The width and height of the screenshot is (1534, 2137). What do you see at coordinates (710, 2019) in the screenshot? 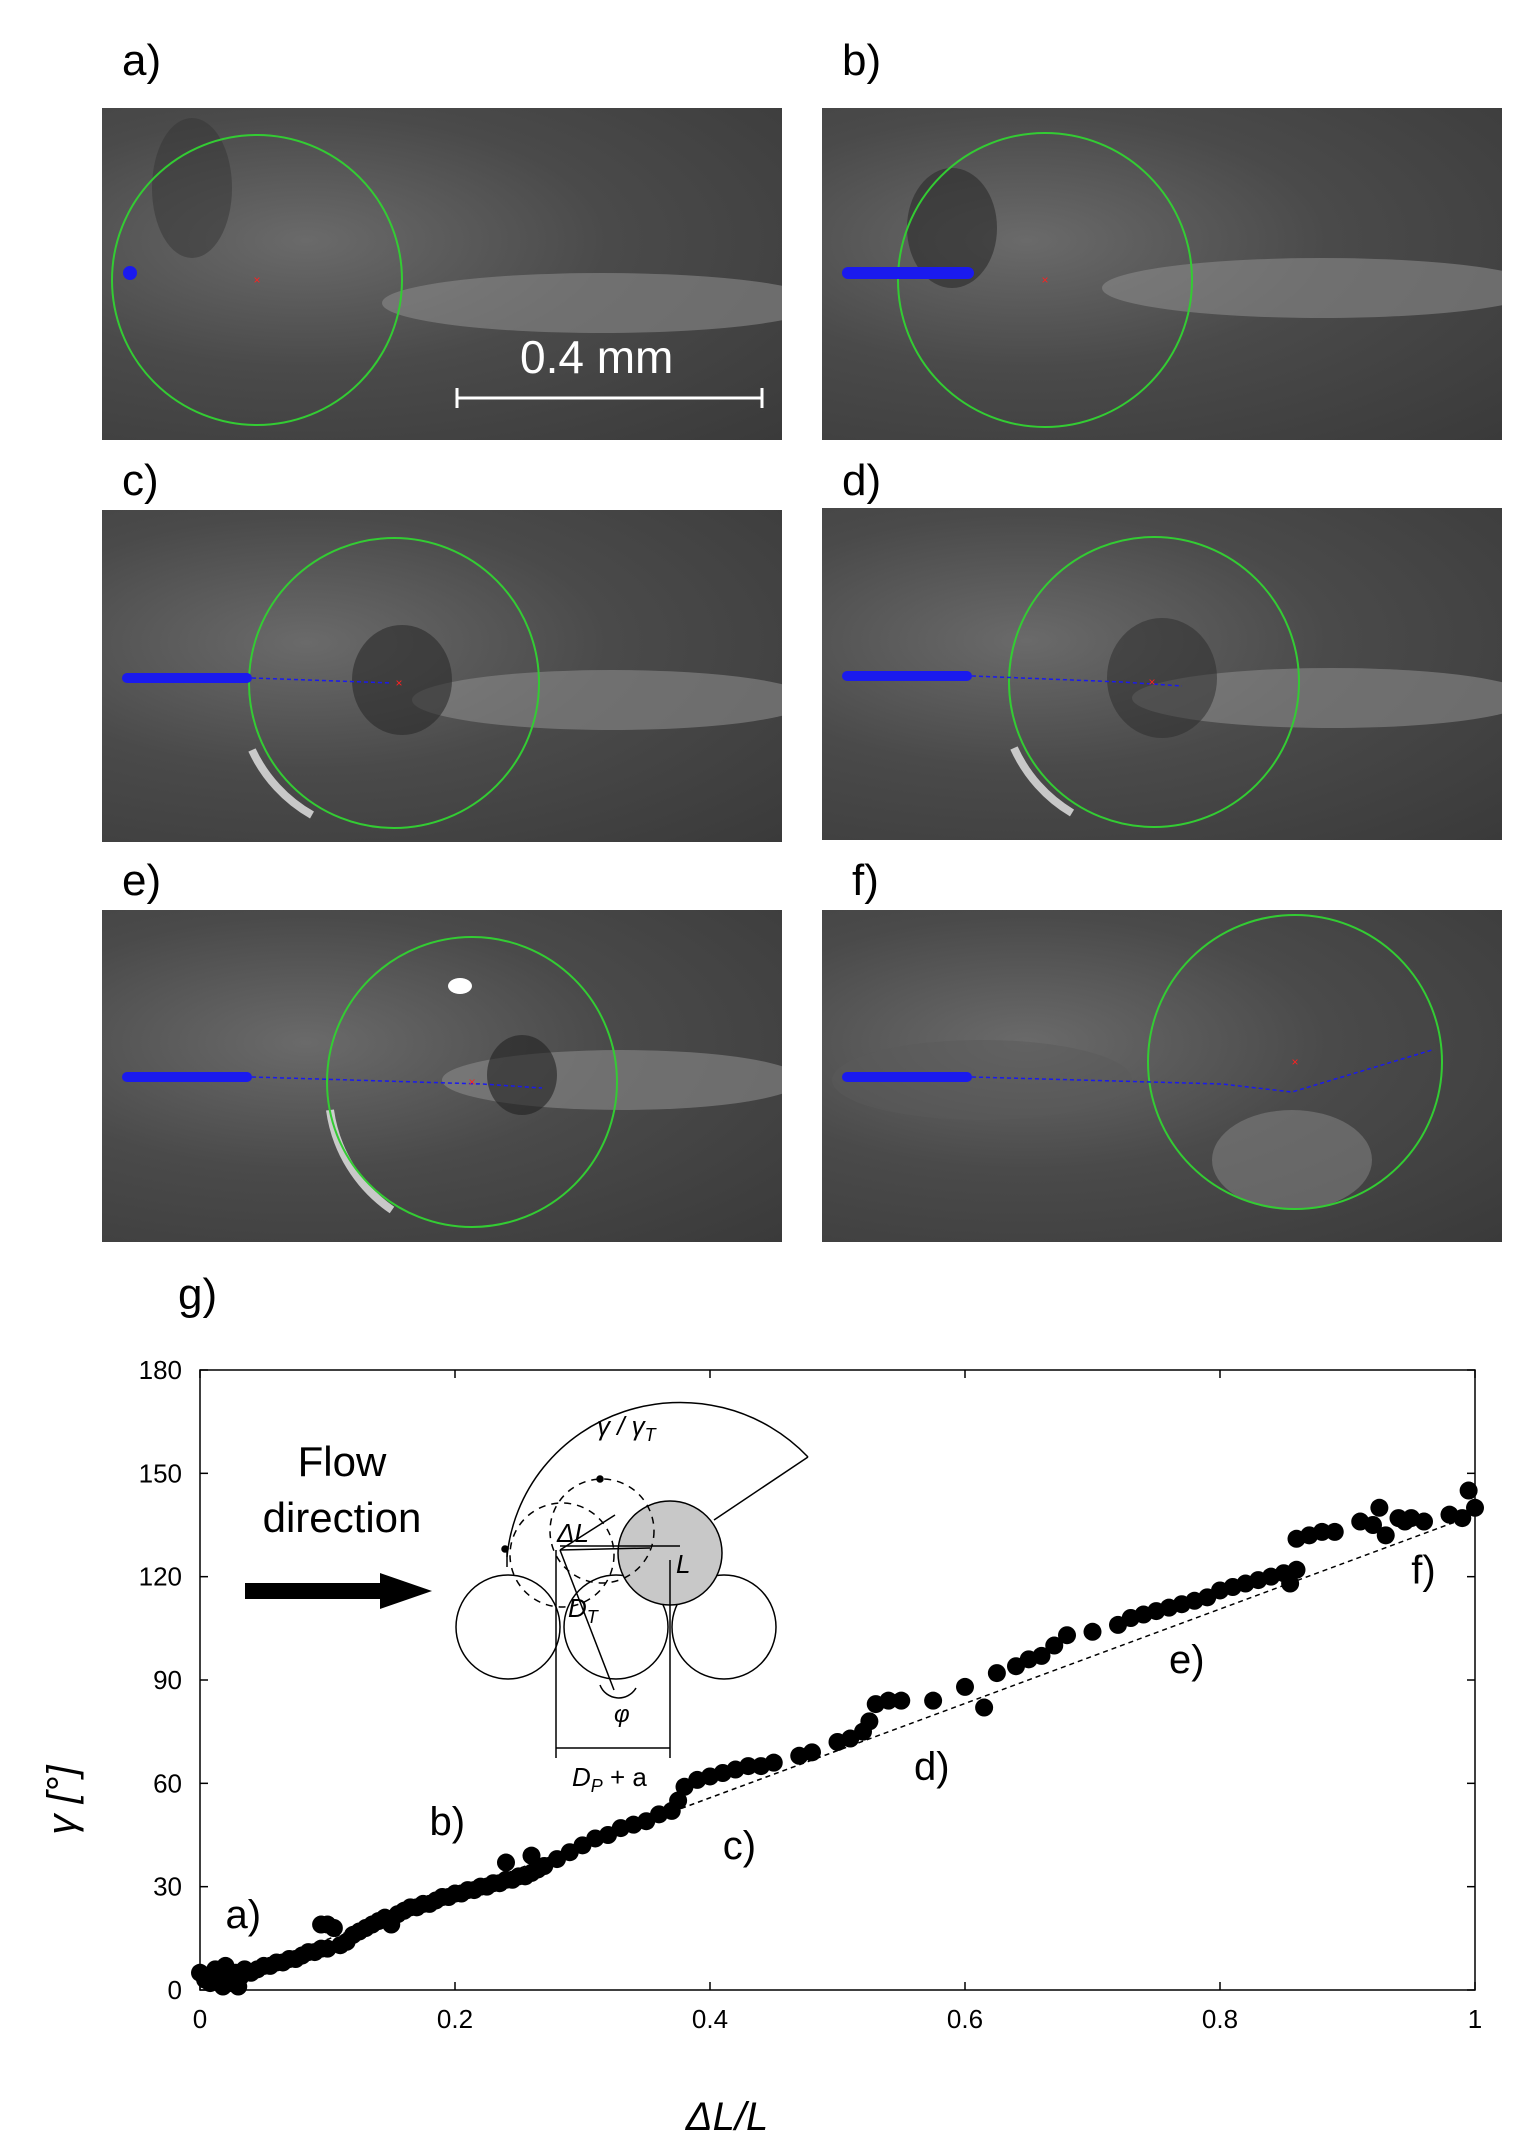
I see `x-tick-label: 0.4` at bounding box center [710, 2019].